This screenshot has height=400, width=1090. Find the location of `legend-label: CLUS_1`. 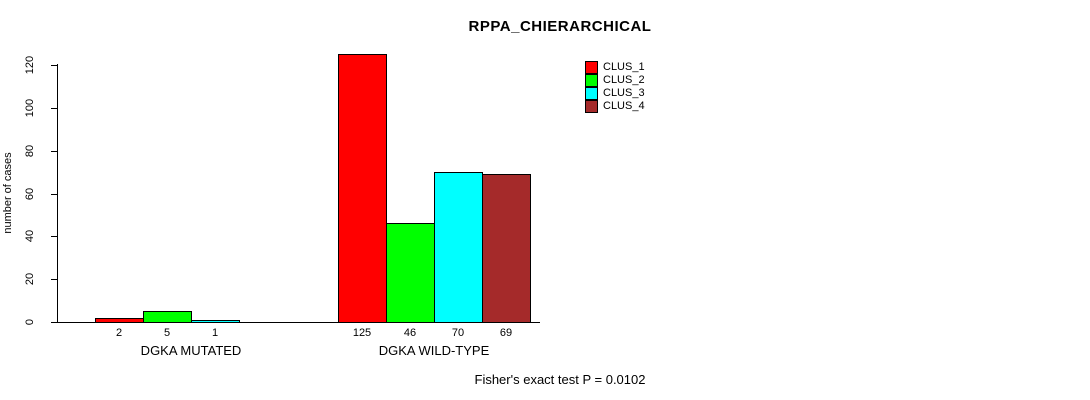

legend-label: CLUS_1 is located at coordinates (624, 67).